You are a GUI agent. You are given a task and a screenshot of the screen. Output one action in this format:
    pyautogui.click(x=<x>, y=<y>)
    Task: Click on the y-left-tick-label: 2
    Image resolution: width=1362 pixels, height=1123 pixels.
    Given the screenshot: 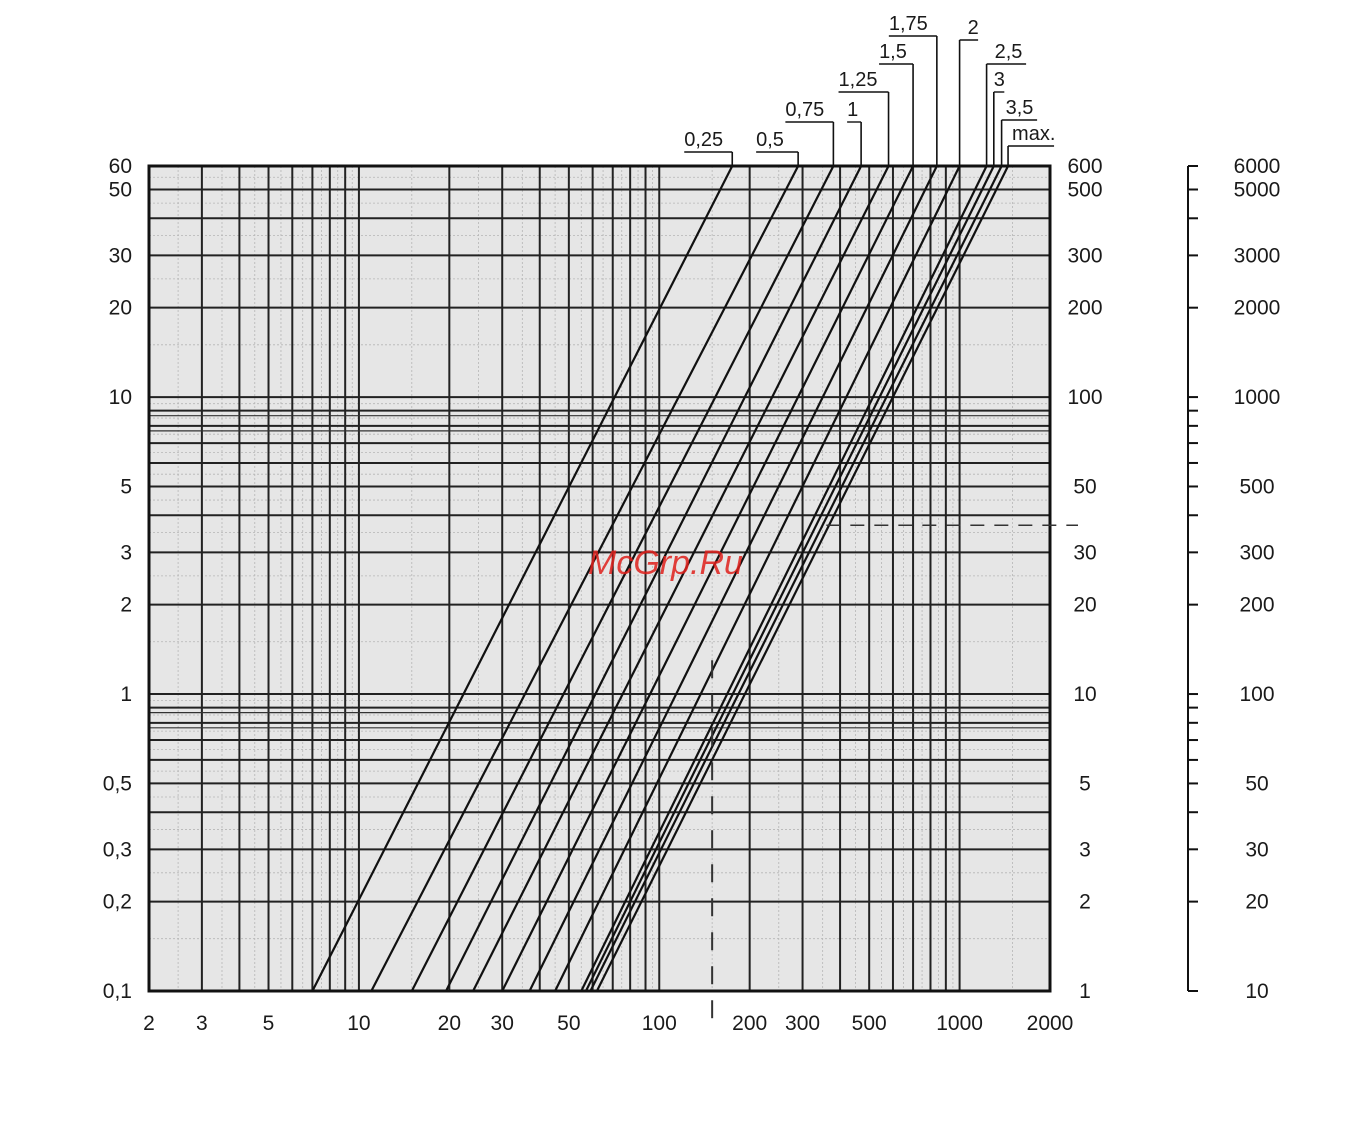 What is the action you would take?
    pyautogui.click(x=126, y=605)
    